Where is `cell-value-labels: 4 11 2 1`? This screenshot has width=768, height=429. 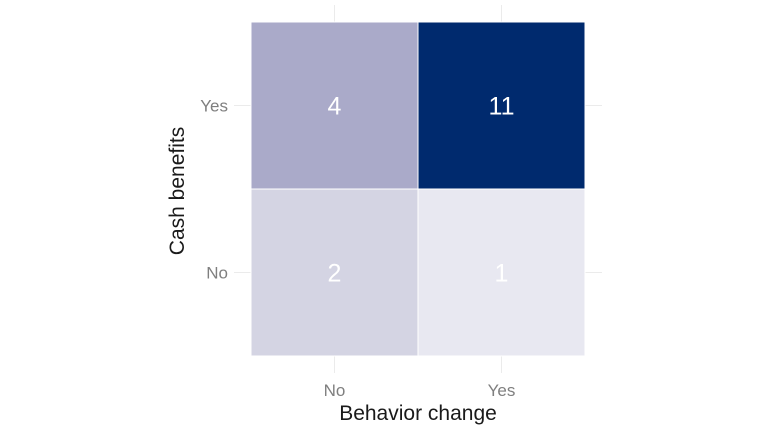
cell-value-labels: 4 11 2 1 is located at coordinates (421, 190).